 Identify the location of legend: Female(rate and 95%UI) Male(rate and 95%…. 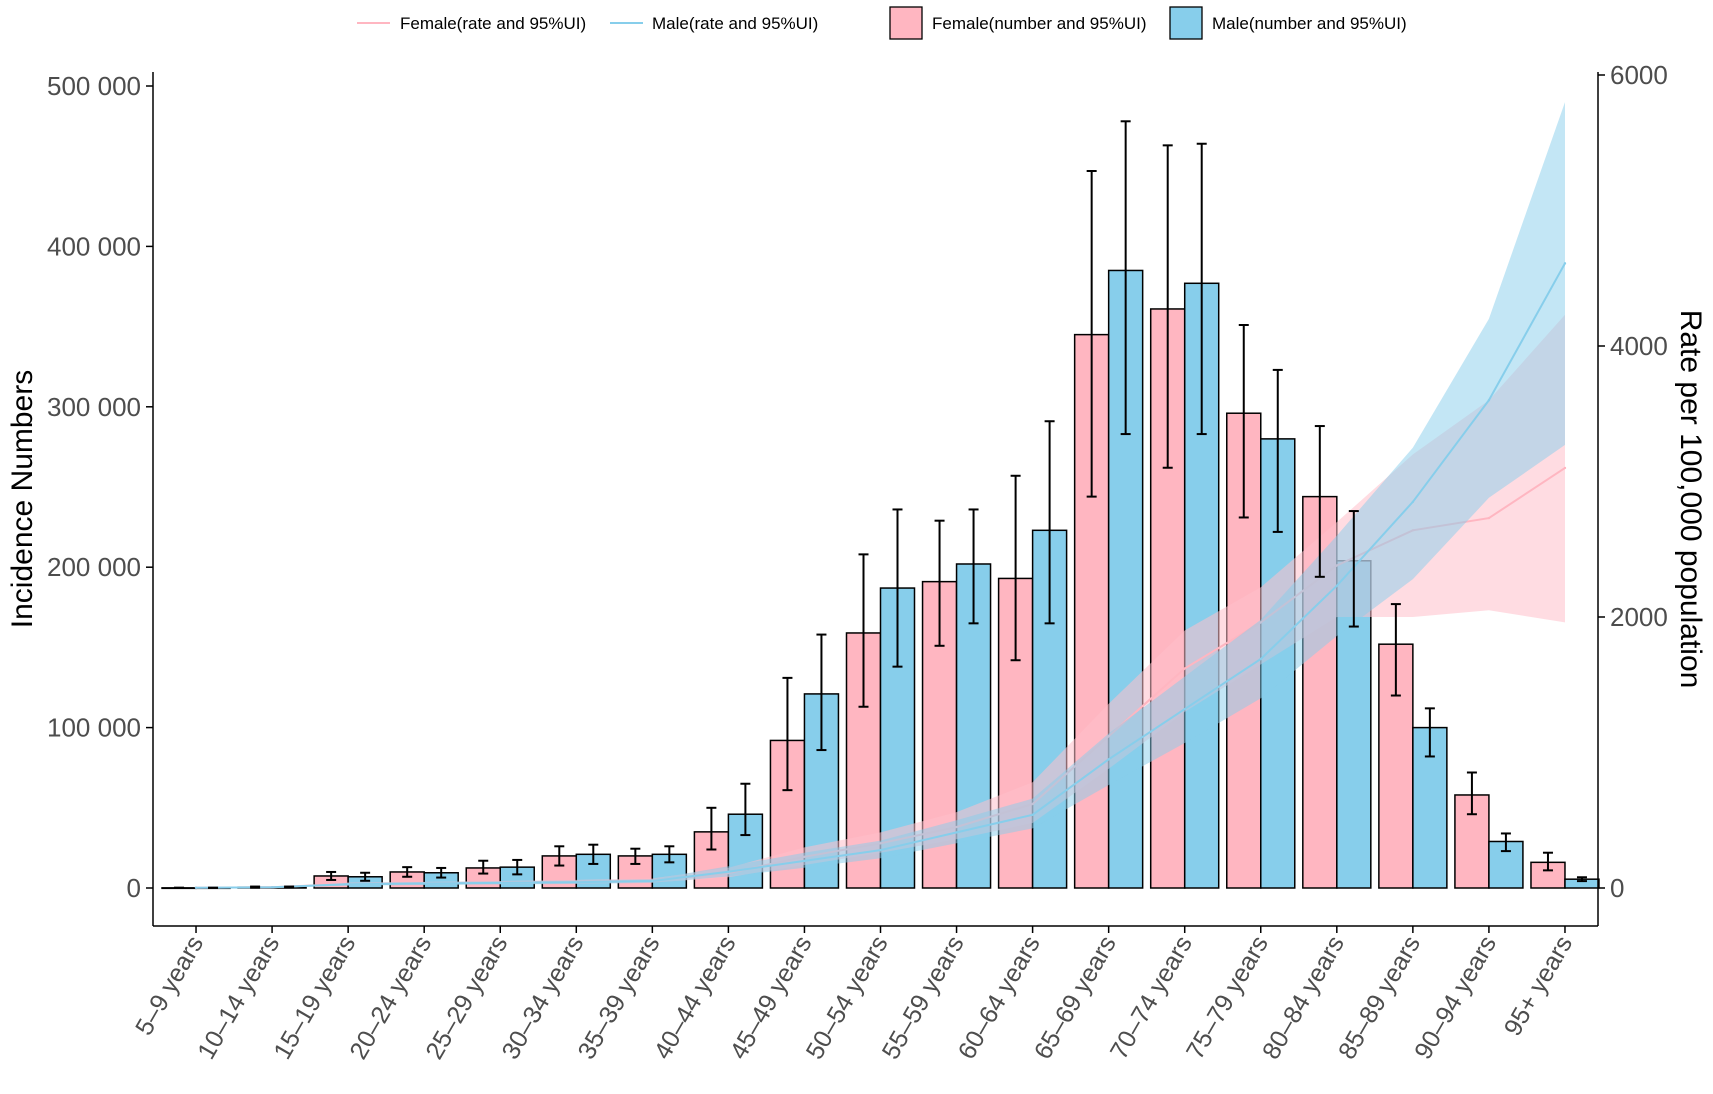
(882, 23).